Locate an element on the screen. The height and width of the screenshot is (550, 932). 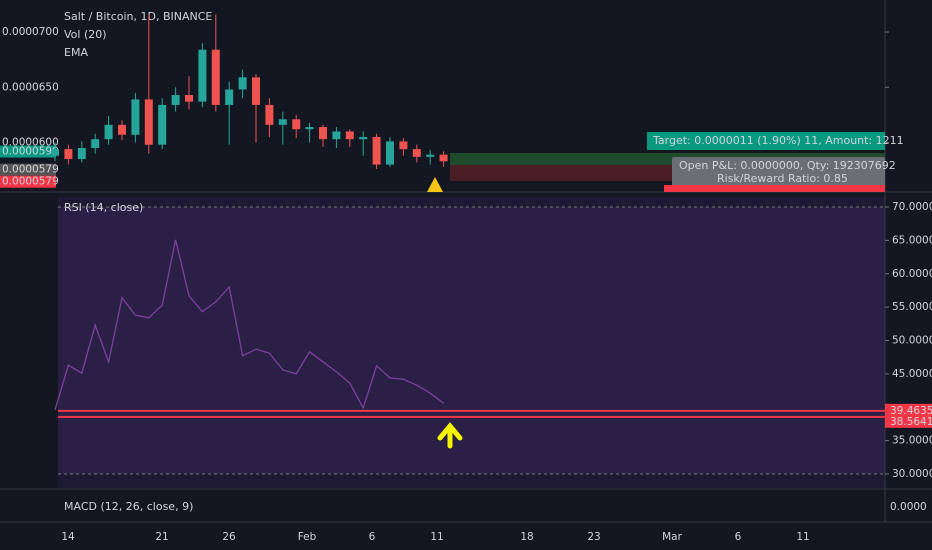
x-tick-label: 18 is located at coordinates (526, 537).